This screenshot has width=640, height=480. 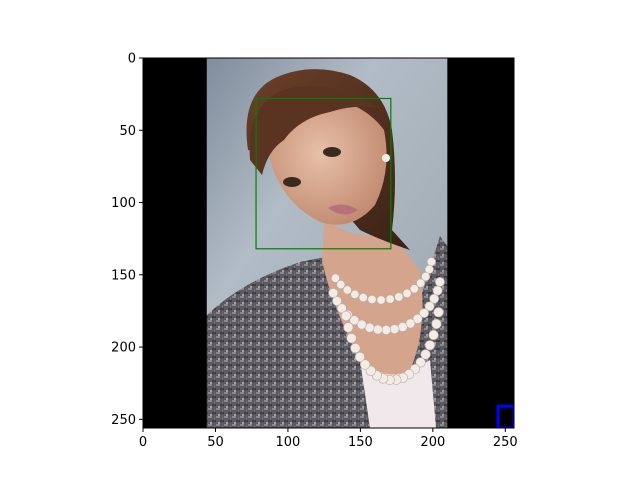 What do you see at coordinates (432, 442) in the screenshot?
I see `x-tick-label: 200` at bounding box center [432, 442].